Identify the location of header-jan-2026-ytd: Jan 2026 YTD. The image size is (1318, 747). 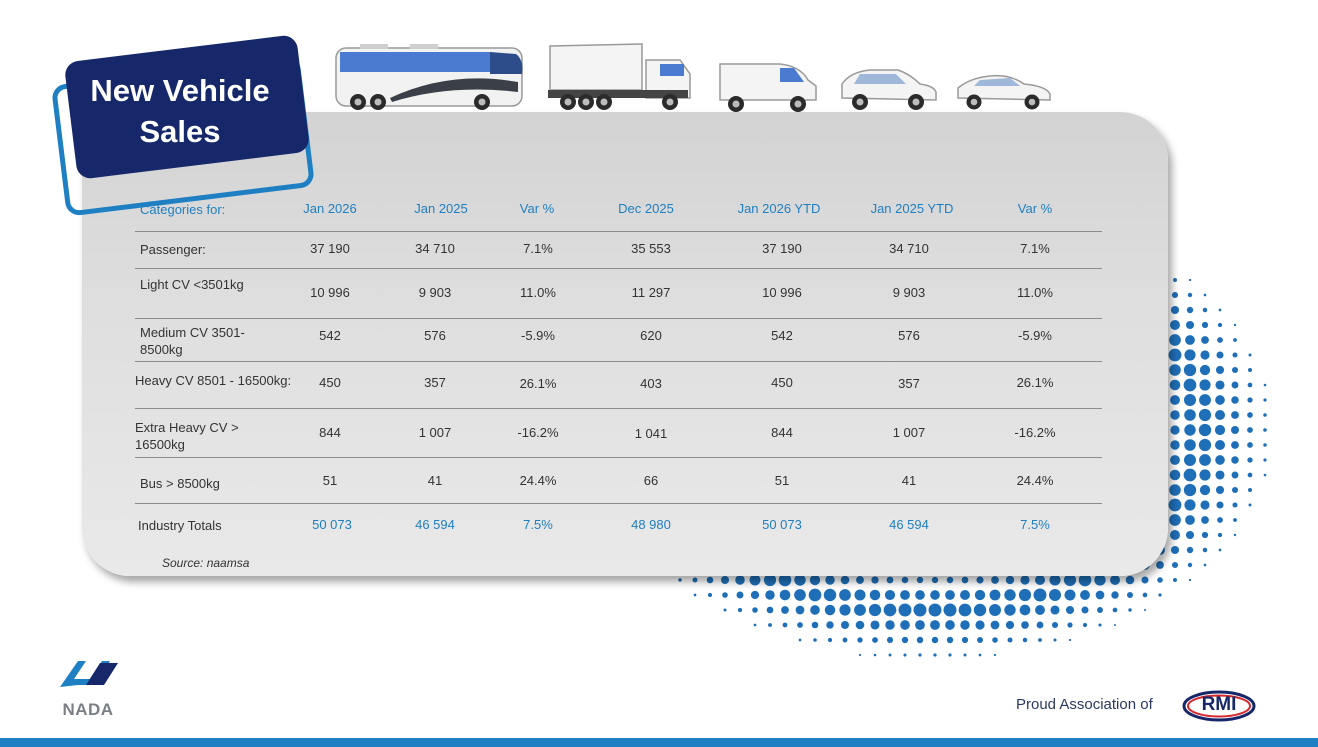
(779, 208).